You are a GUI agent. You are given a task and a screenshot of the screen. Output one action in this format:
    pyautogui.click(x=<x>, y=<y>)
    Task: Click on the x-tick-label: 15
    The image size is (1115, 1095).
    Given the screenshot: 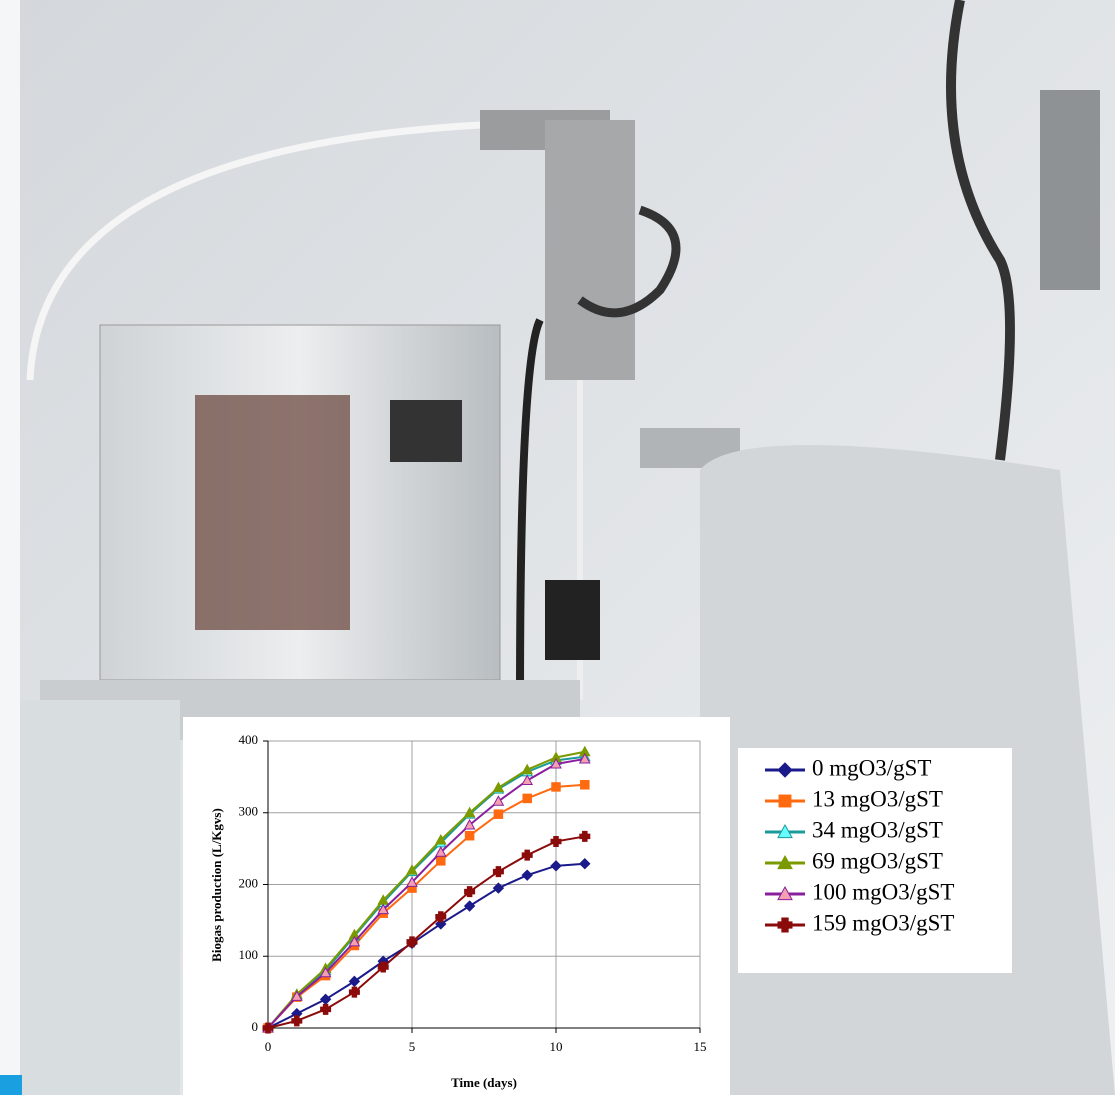 What is the action you would take?
    pyautogui.click(x=700, y=1046)
    